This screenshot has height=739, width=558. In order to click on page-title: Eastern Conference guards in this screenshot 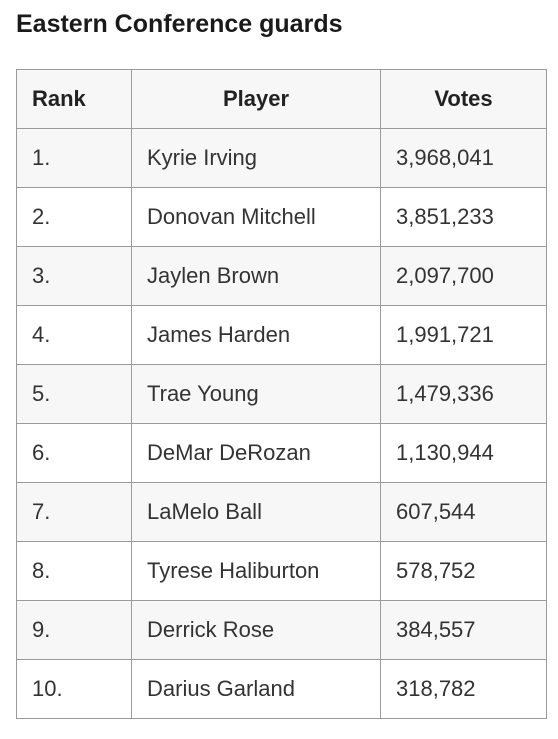, I will do `click(179, 24)`.